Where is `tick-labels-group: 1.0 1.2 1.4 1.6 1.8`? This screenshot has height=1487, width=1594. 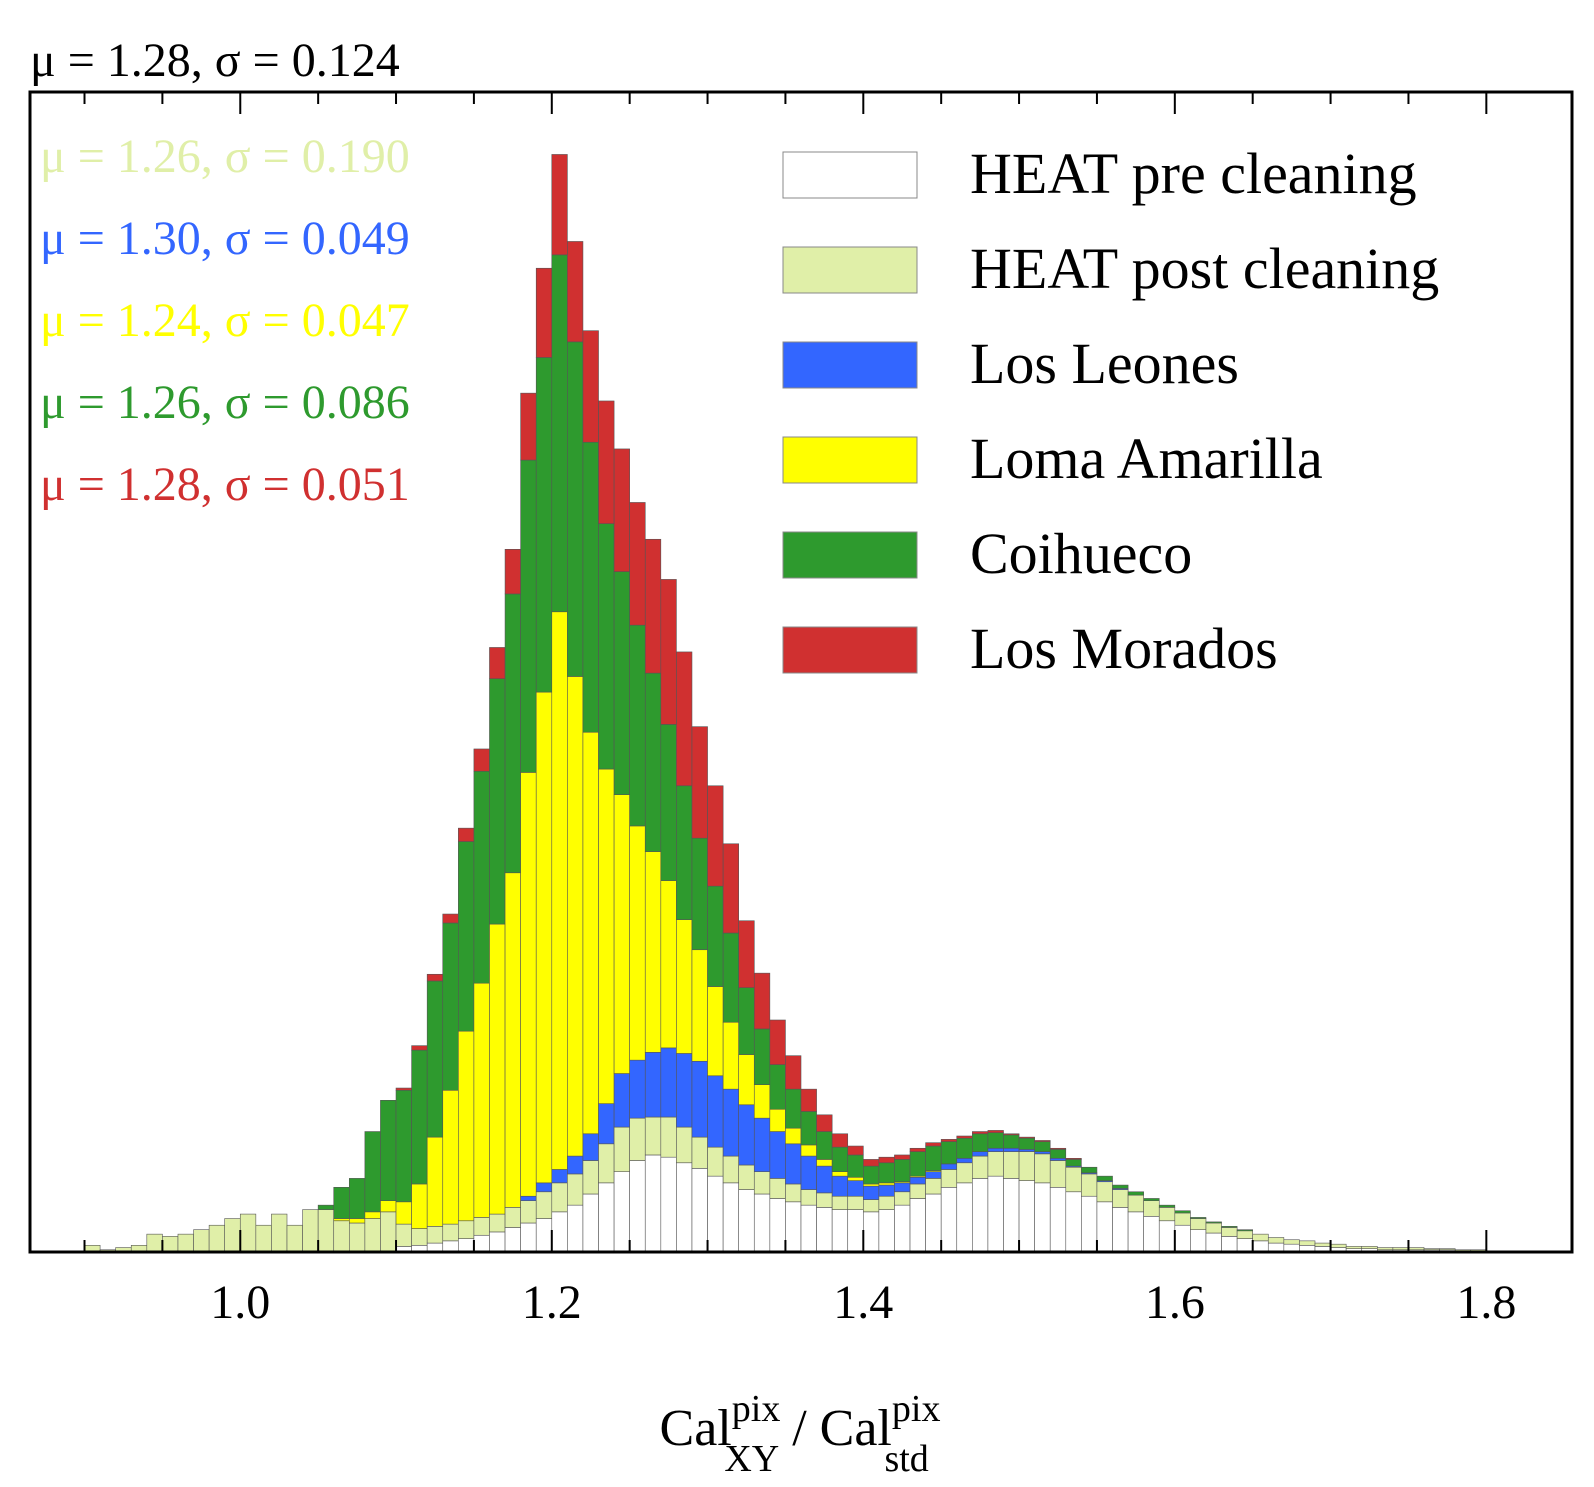
tick-labels-group: 1.0 1.2 1.4 1.6 1.8 is located at coordinates (863, 1302).